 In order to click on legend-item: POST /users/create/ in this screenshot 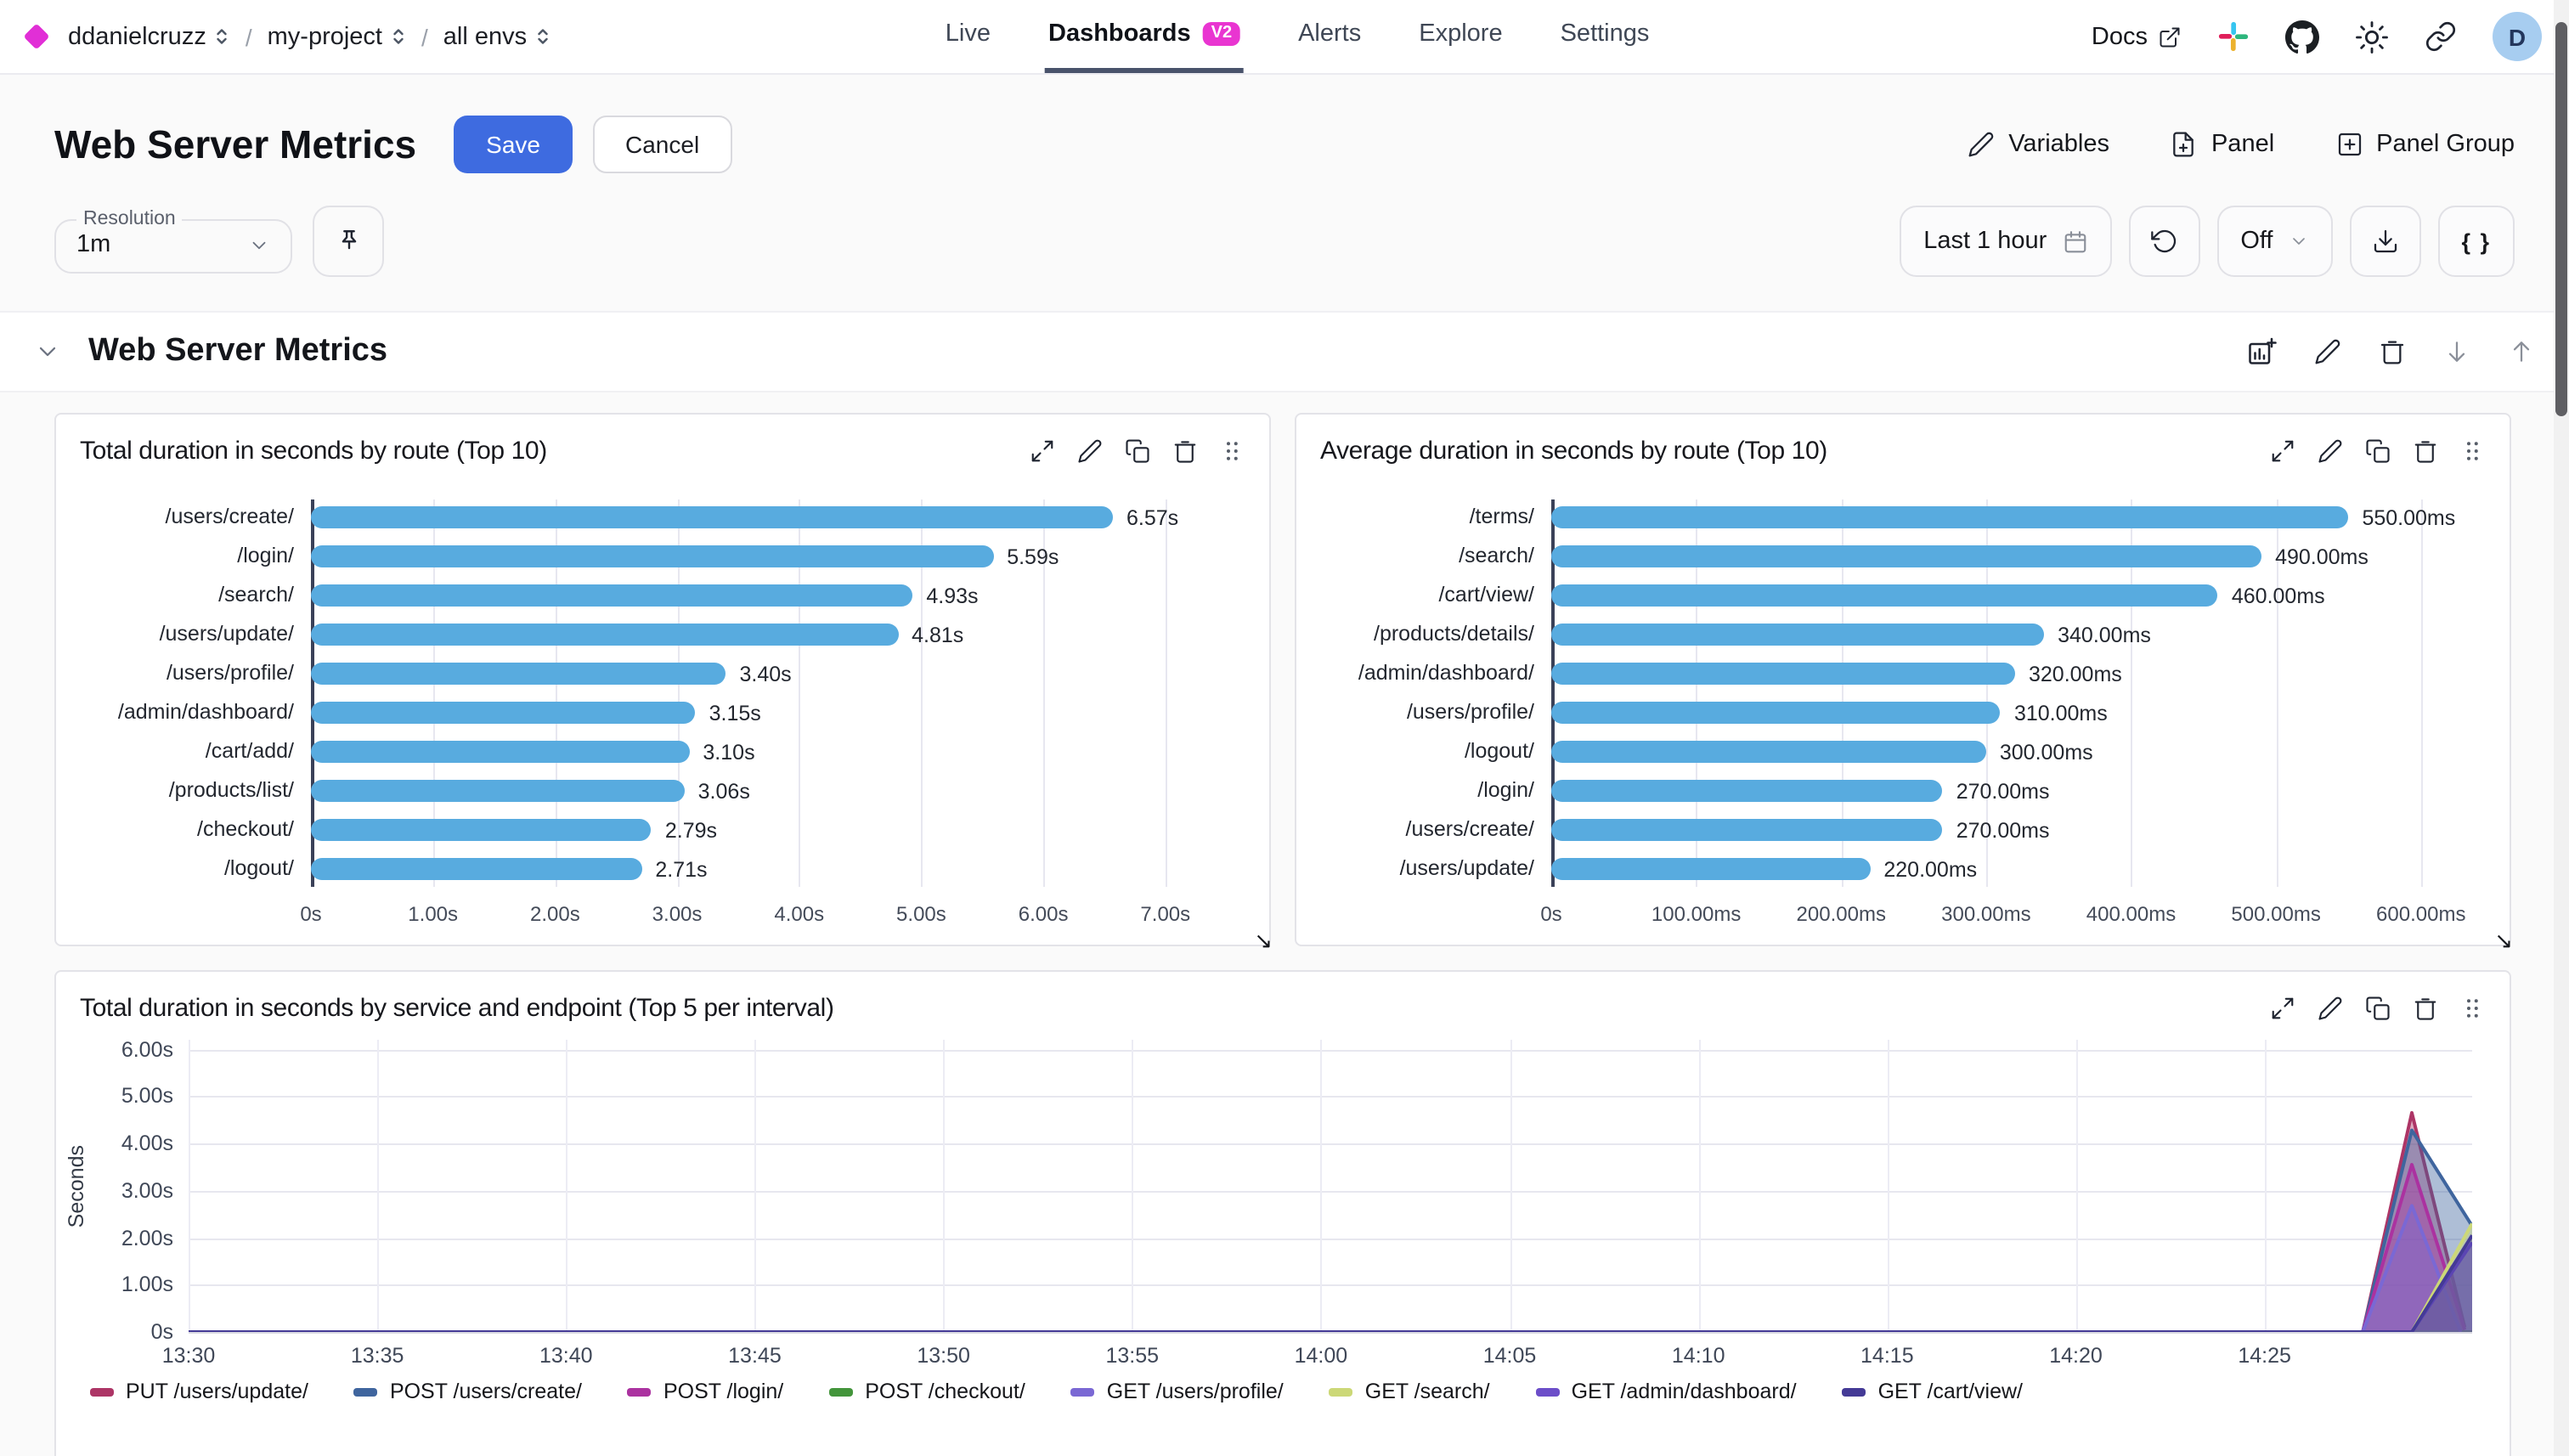, I will do `click(468, 1392)`.